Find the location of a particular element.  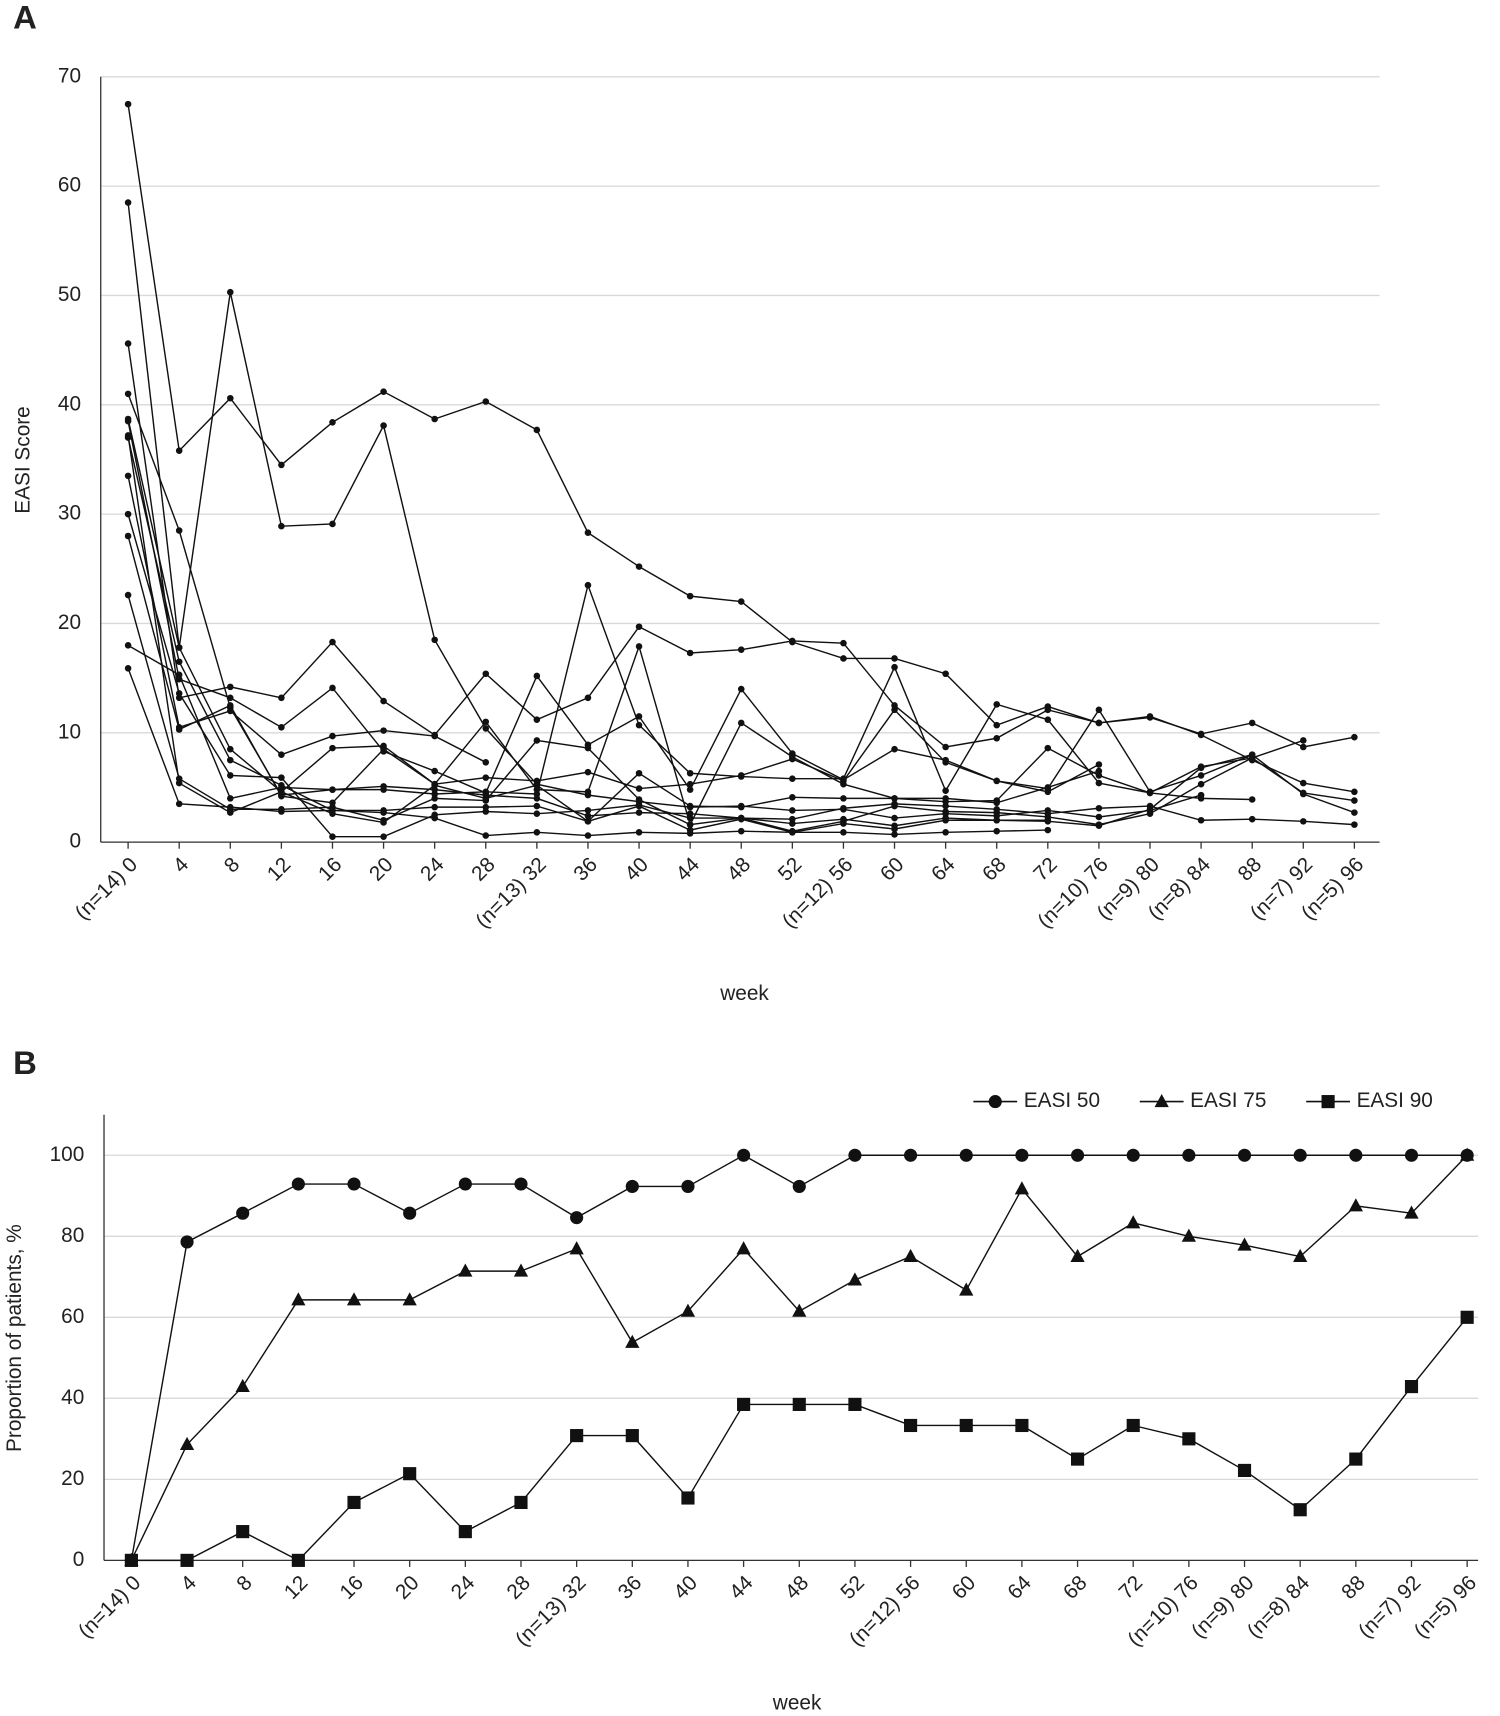

y-tick-label: 40 is located at coordinates (72, 1397).